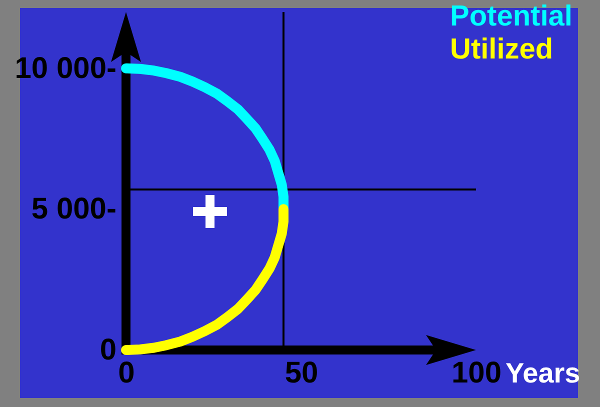  I want to click on x-tick-label: 100, so click(476, 373).